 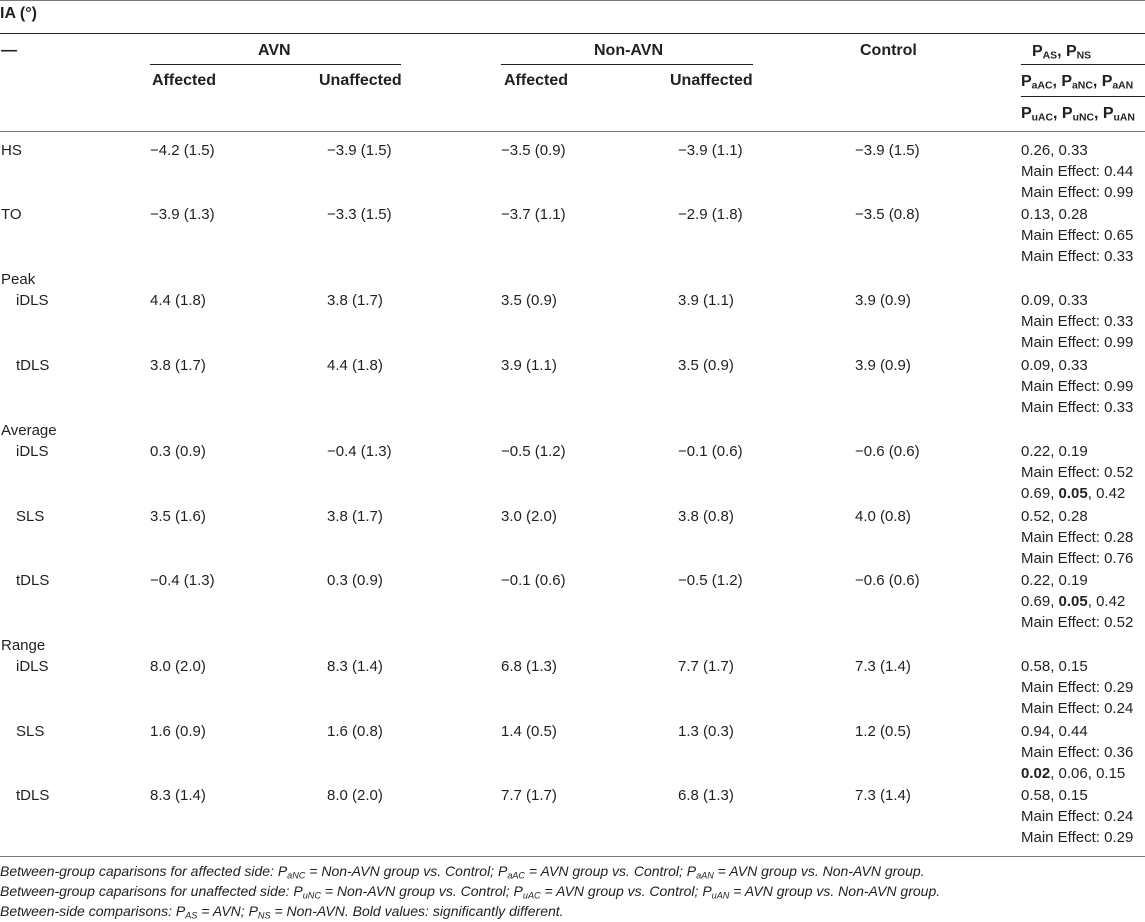 What do you see at coordinates (572, 0) in the screenshot?
I see `table-top-rule` at bounding box center [572, 0].